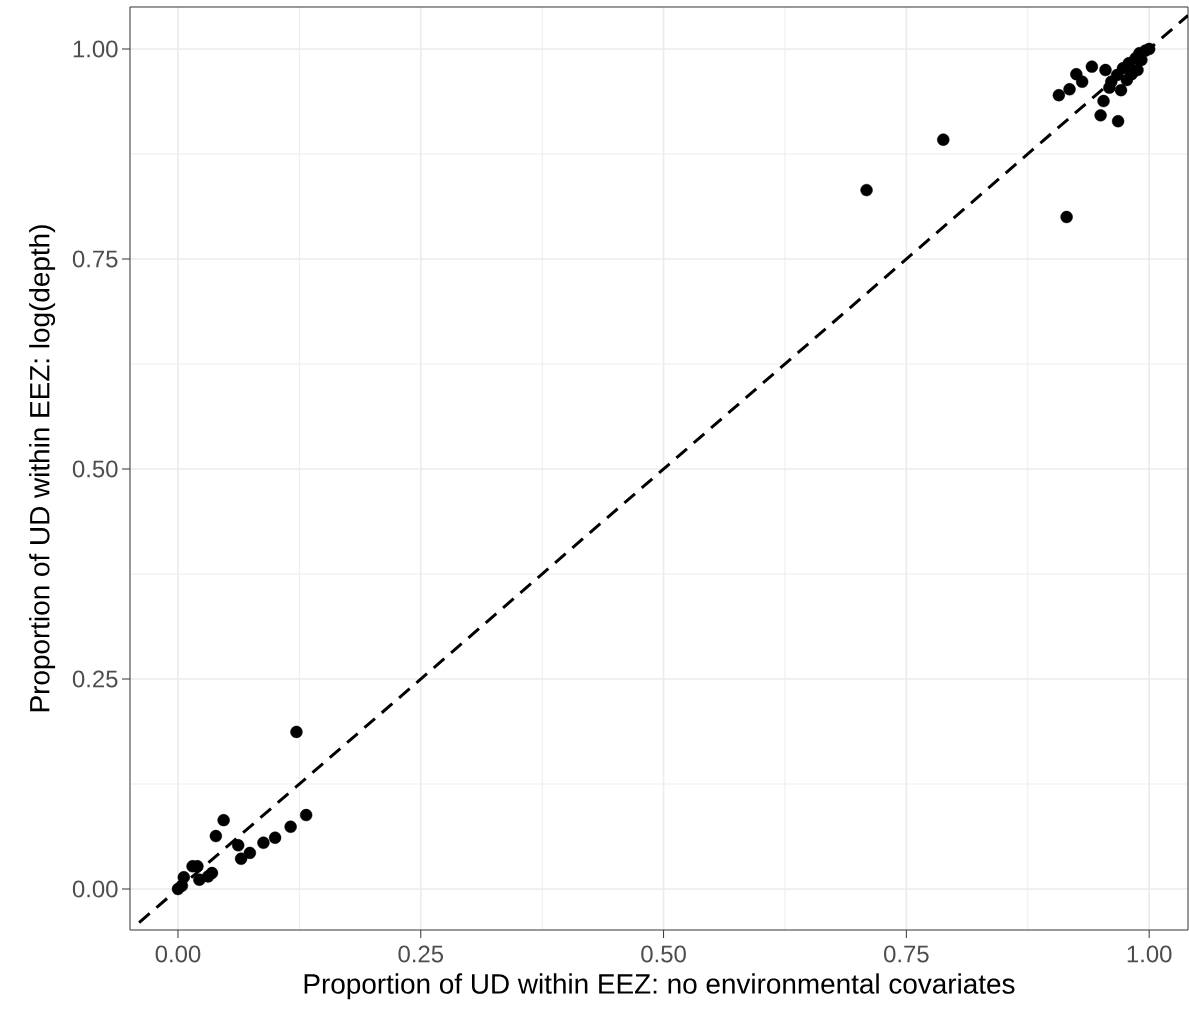 This screenshot has width=1189, height=1017. I want to click on y-tick-label: 0.75, so click(95, 259).